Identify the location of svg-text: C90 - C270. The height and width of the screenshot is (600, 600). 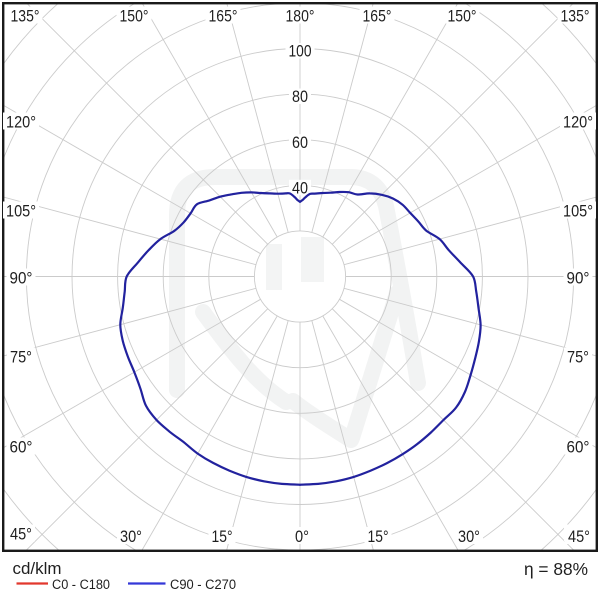
(203, 584).